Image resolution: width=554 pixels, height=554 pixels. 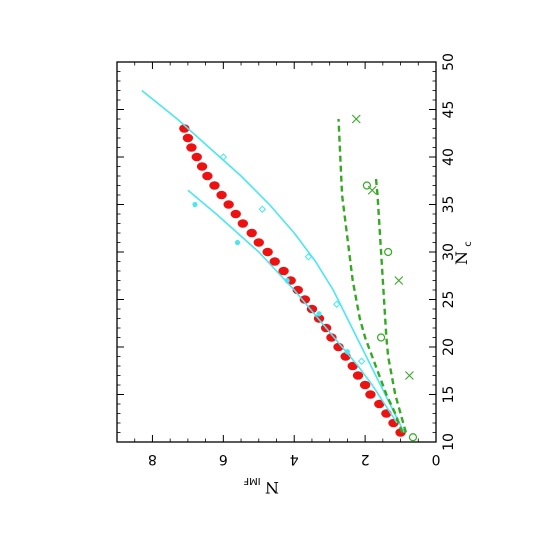 I want to click on x-tick-label: 20, so click(x=449, y=347).